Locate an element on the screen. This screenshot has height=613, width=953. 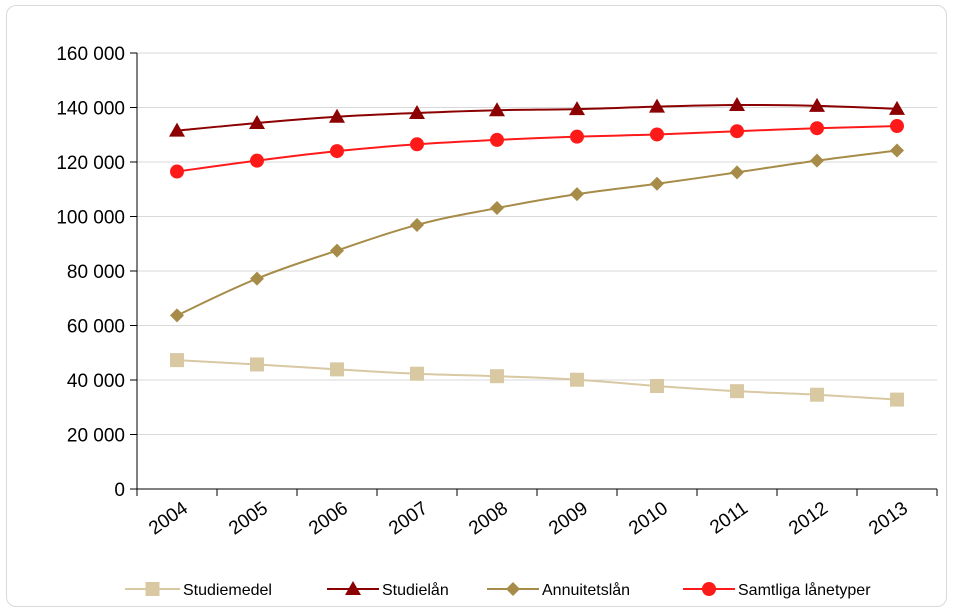
legend-label: Annuitetslån is located at coordinates (586, 590).